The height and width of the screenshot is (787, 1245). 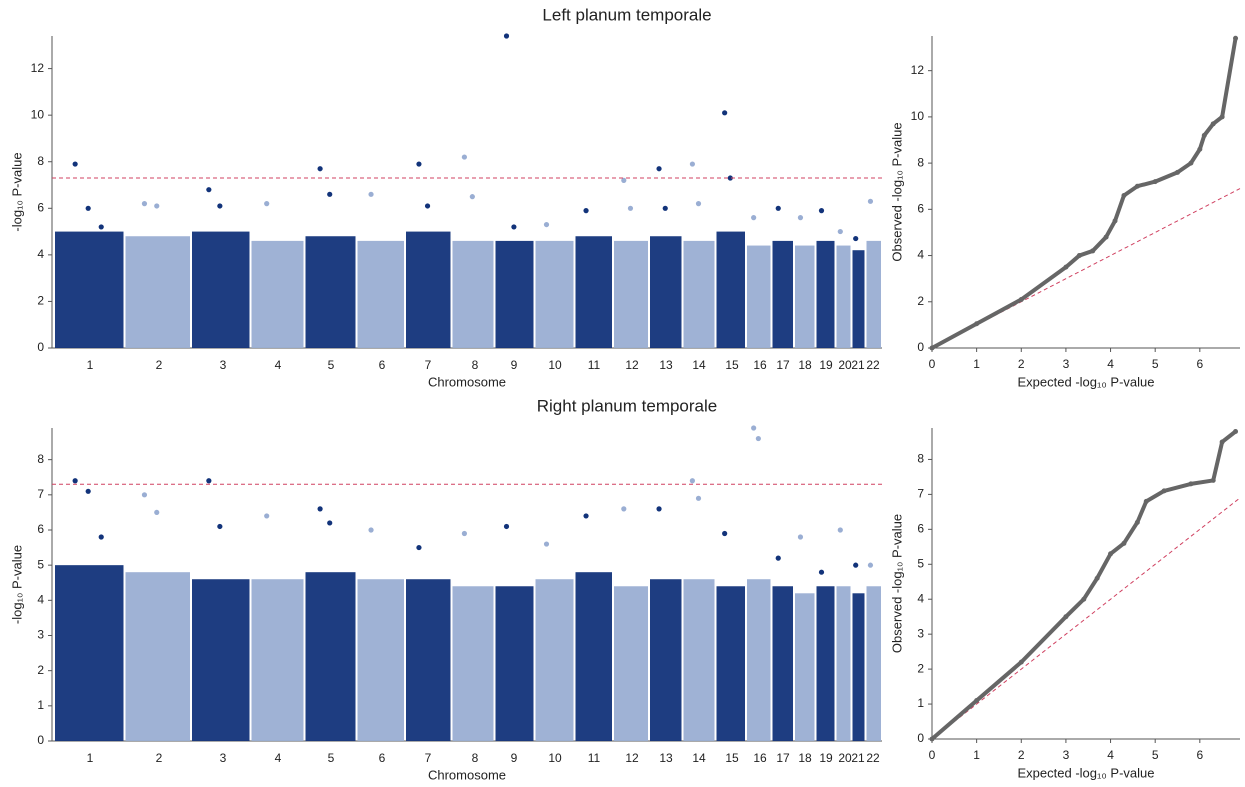 I want to click on x-tick-label: 17, so click(x=783, y=365).